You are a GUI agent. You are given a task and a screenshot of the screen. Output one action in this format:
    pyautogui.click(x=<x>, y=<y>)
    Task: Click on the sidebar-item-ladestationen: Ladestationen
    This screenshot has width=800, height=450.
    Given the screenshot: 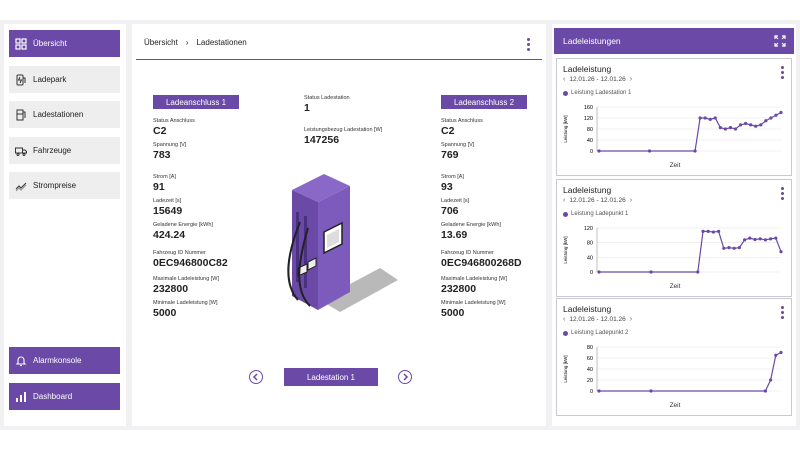 What is the action you would take?
    pyautogui.click(x=64, y=114)
    